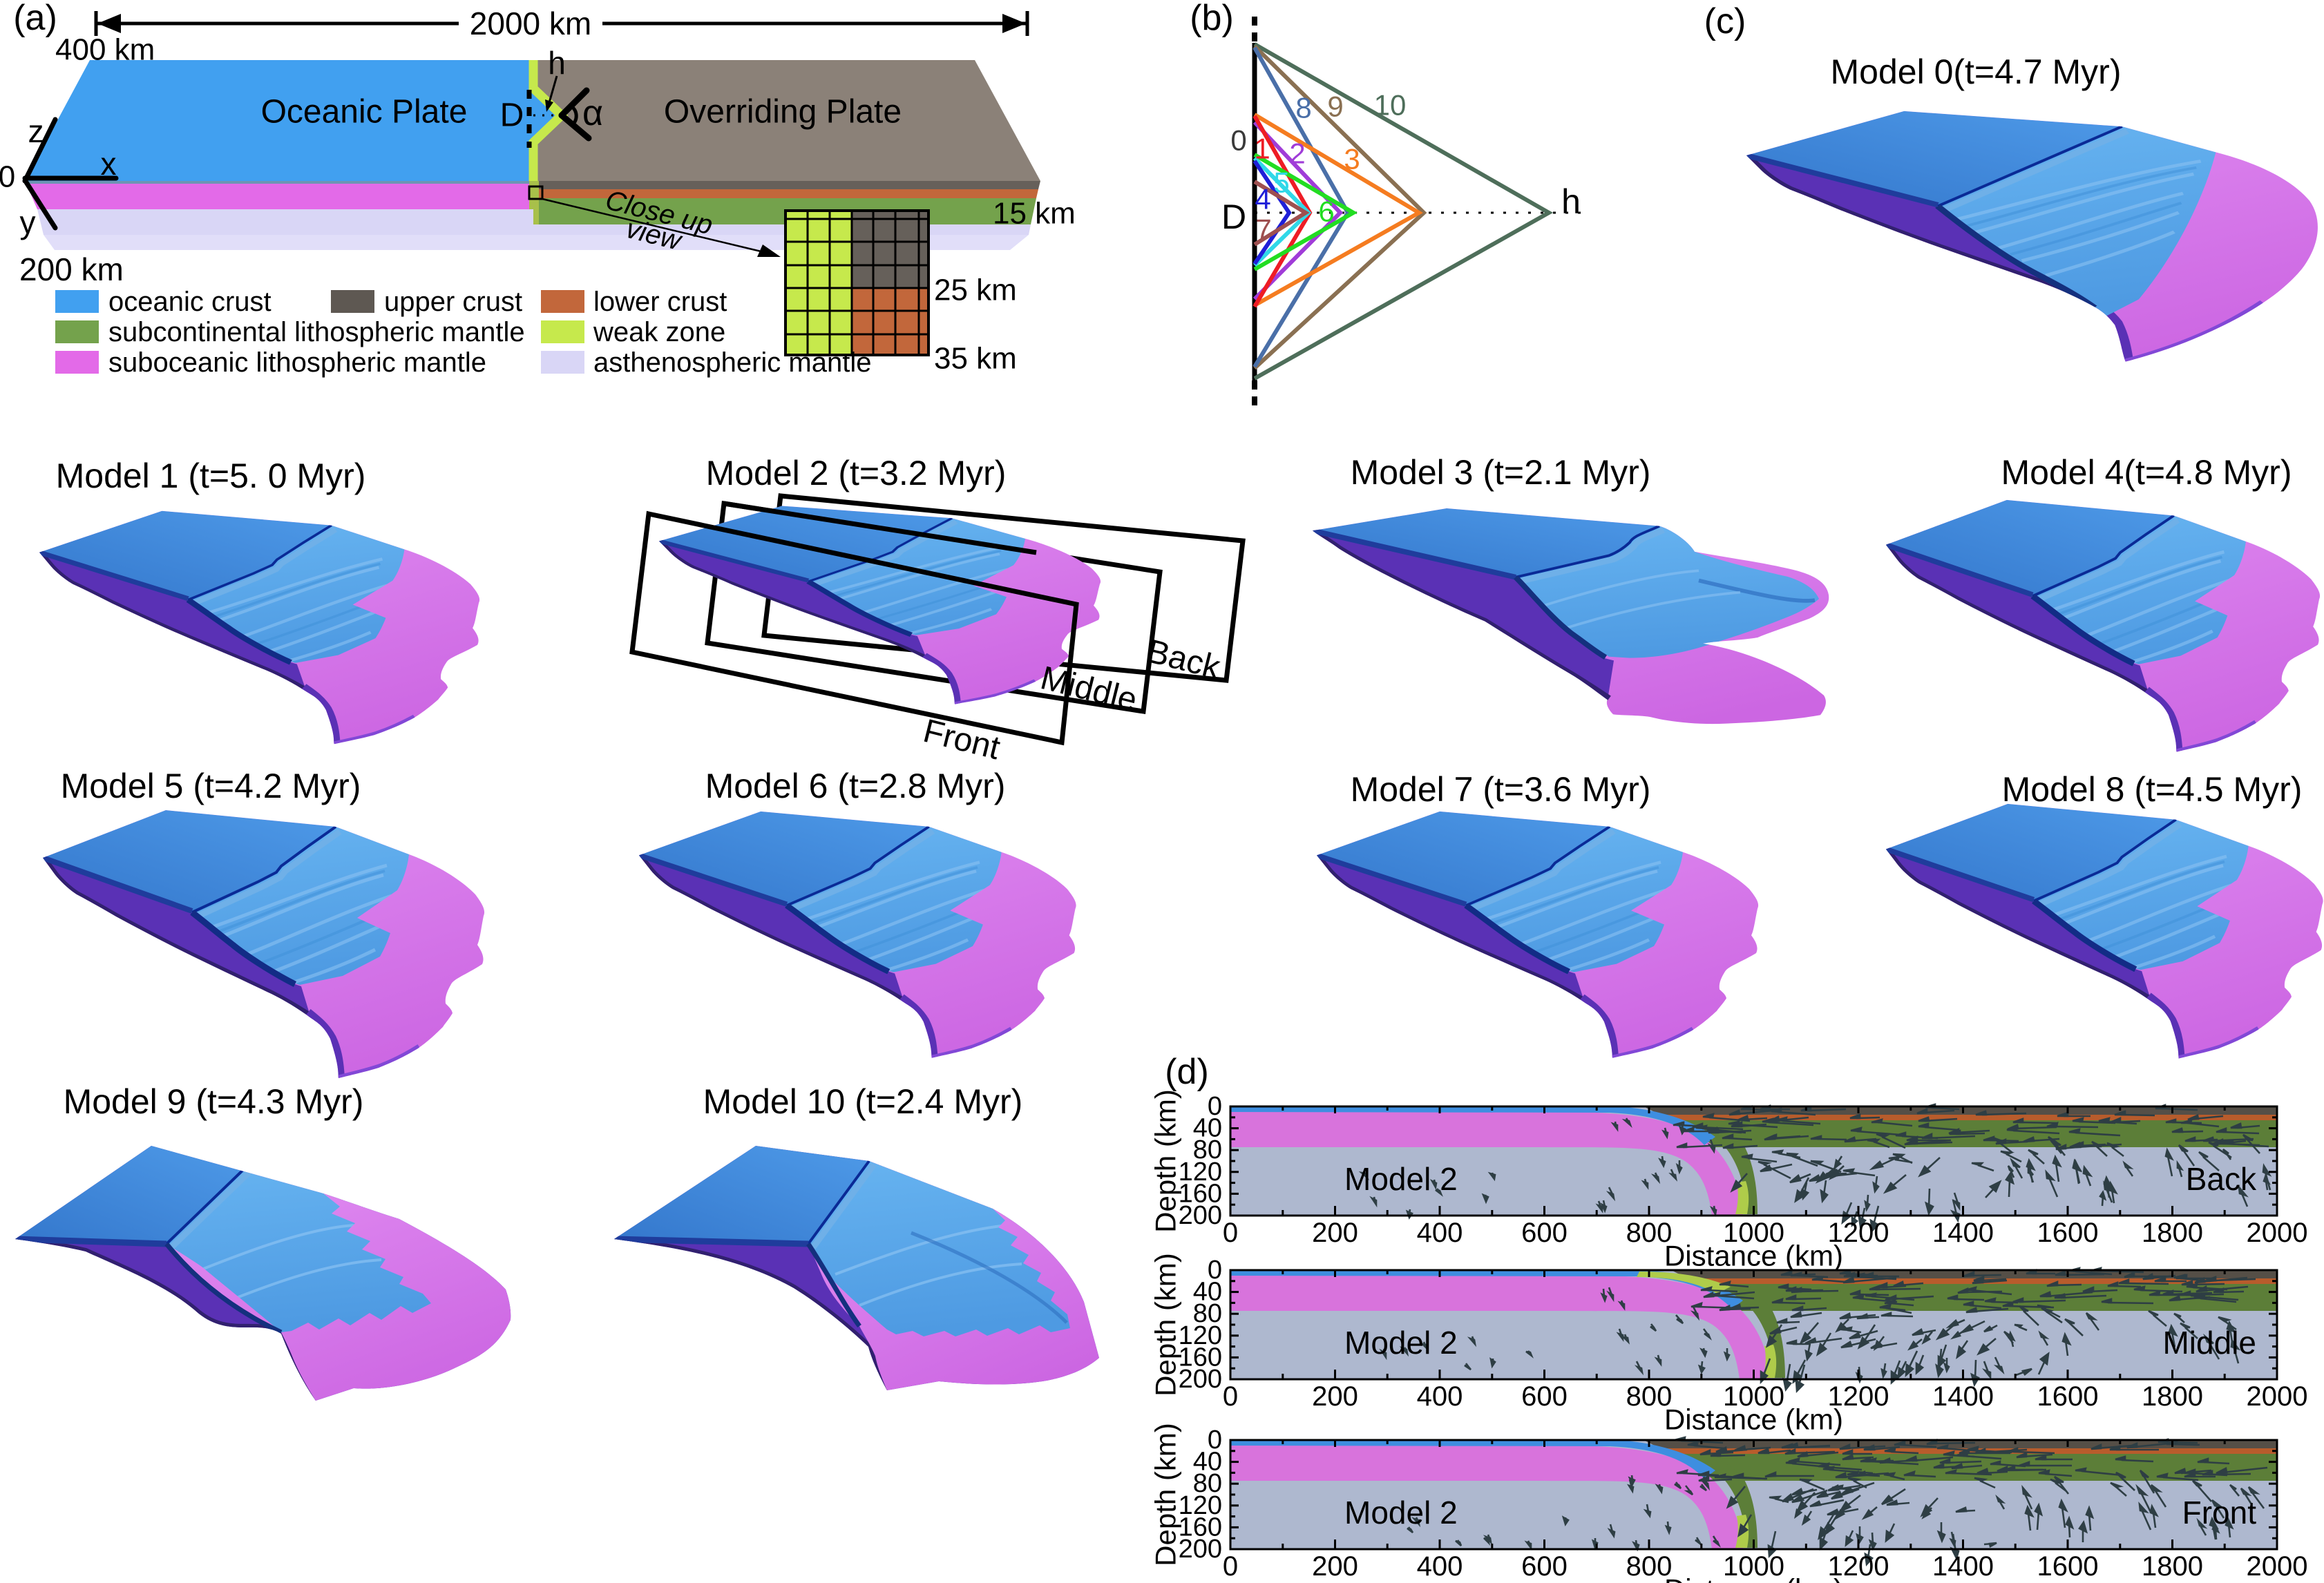 The width and height of the screenshot is (2324, 1583). I want to click on svg-text: upper crust, so click(453, 302).